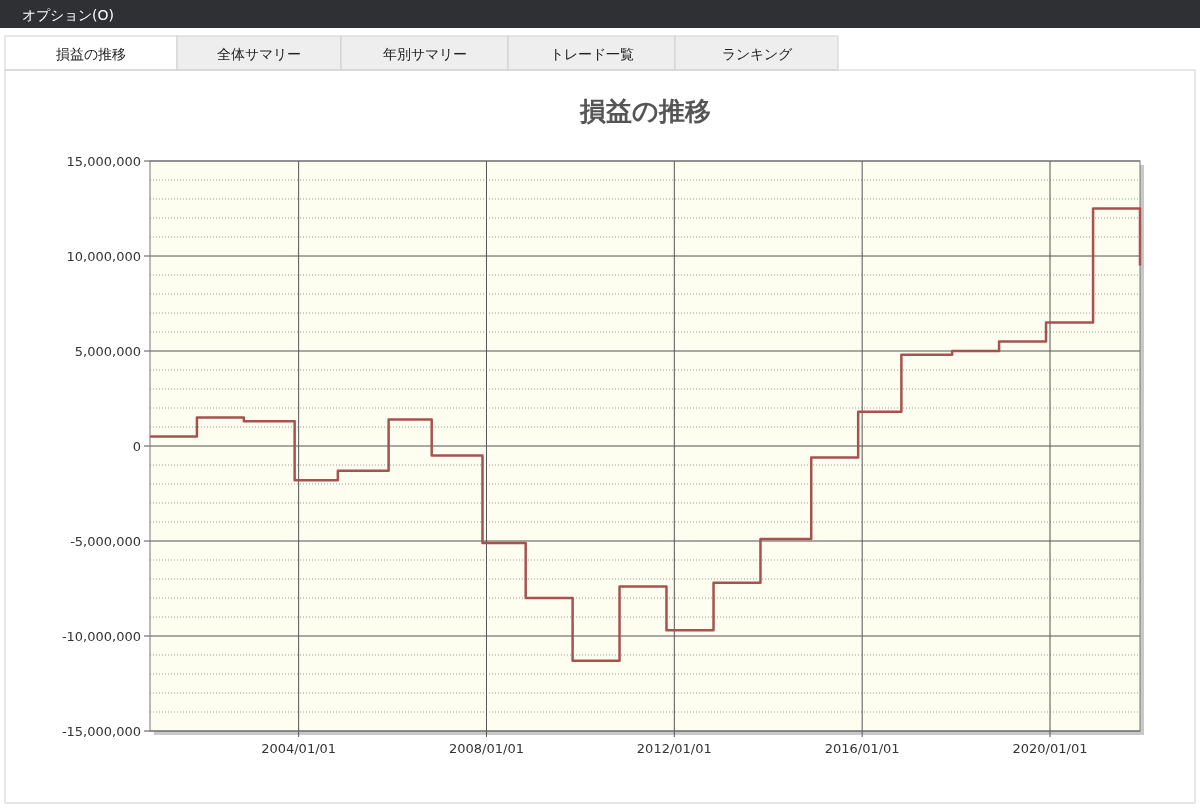  I want to click on x-tick-label: 2008/01/01, so click(486, 748).